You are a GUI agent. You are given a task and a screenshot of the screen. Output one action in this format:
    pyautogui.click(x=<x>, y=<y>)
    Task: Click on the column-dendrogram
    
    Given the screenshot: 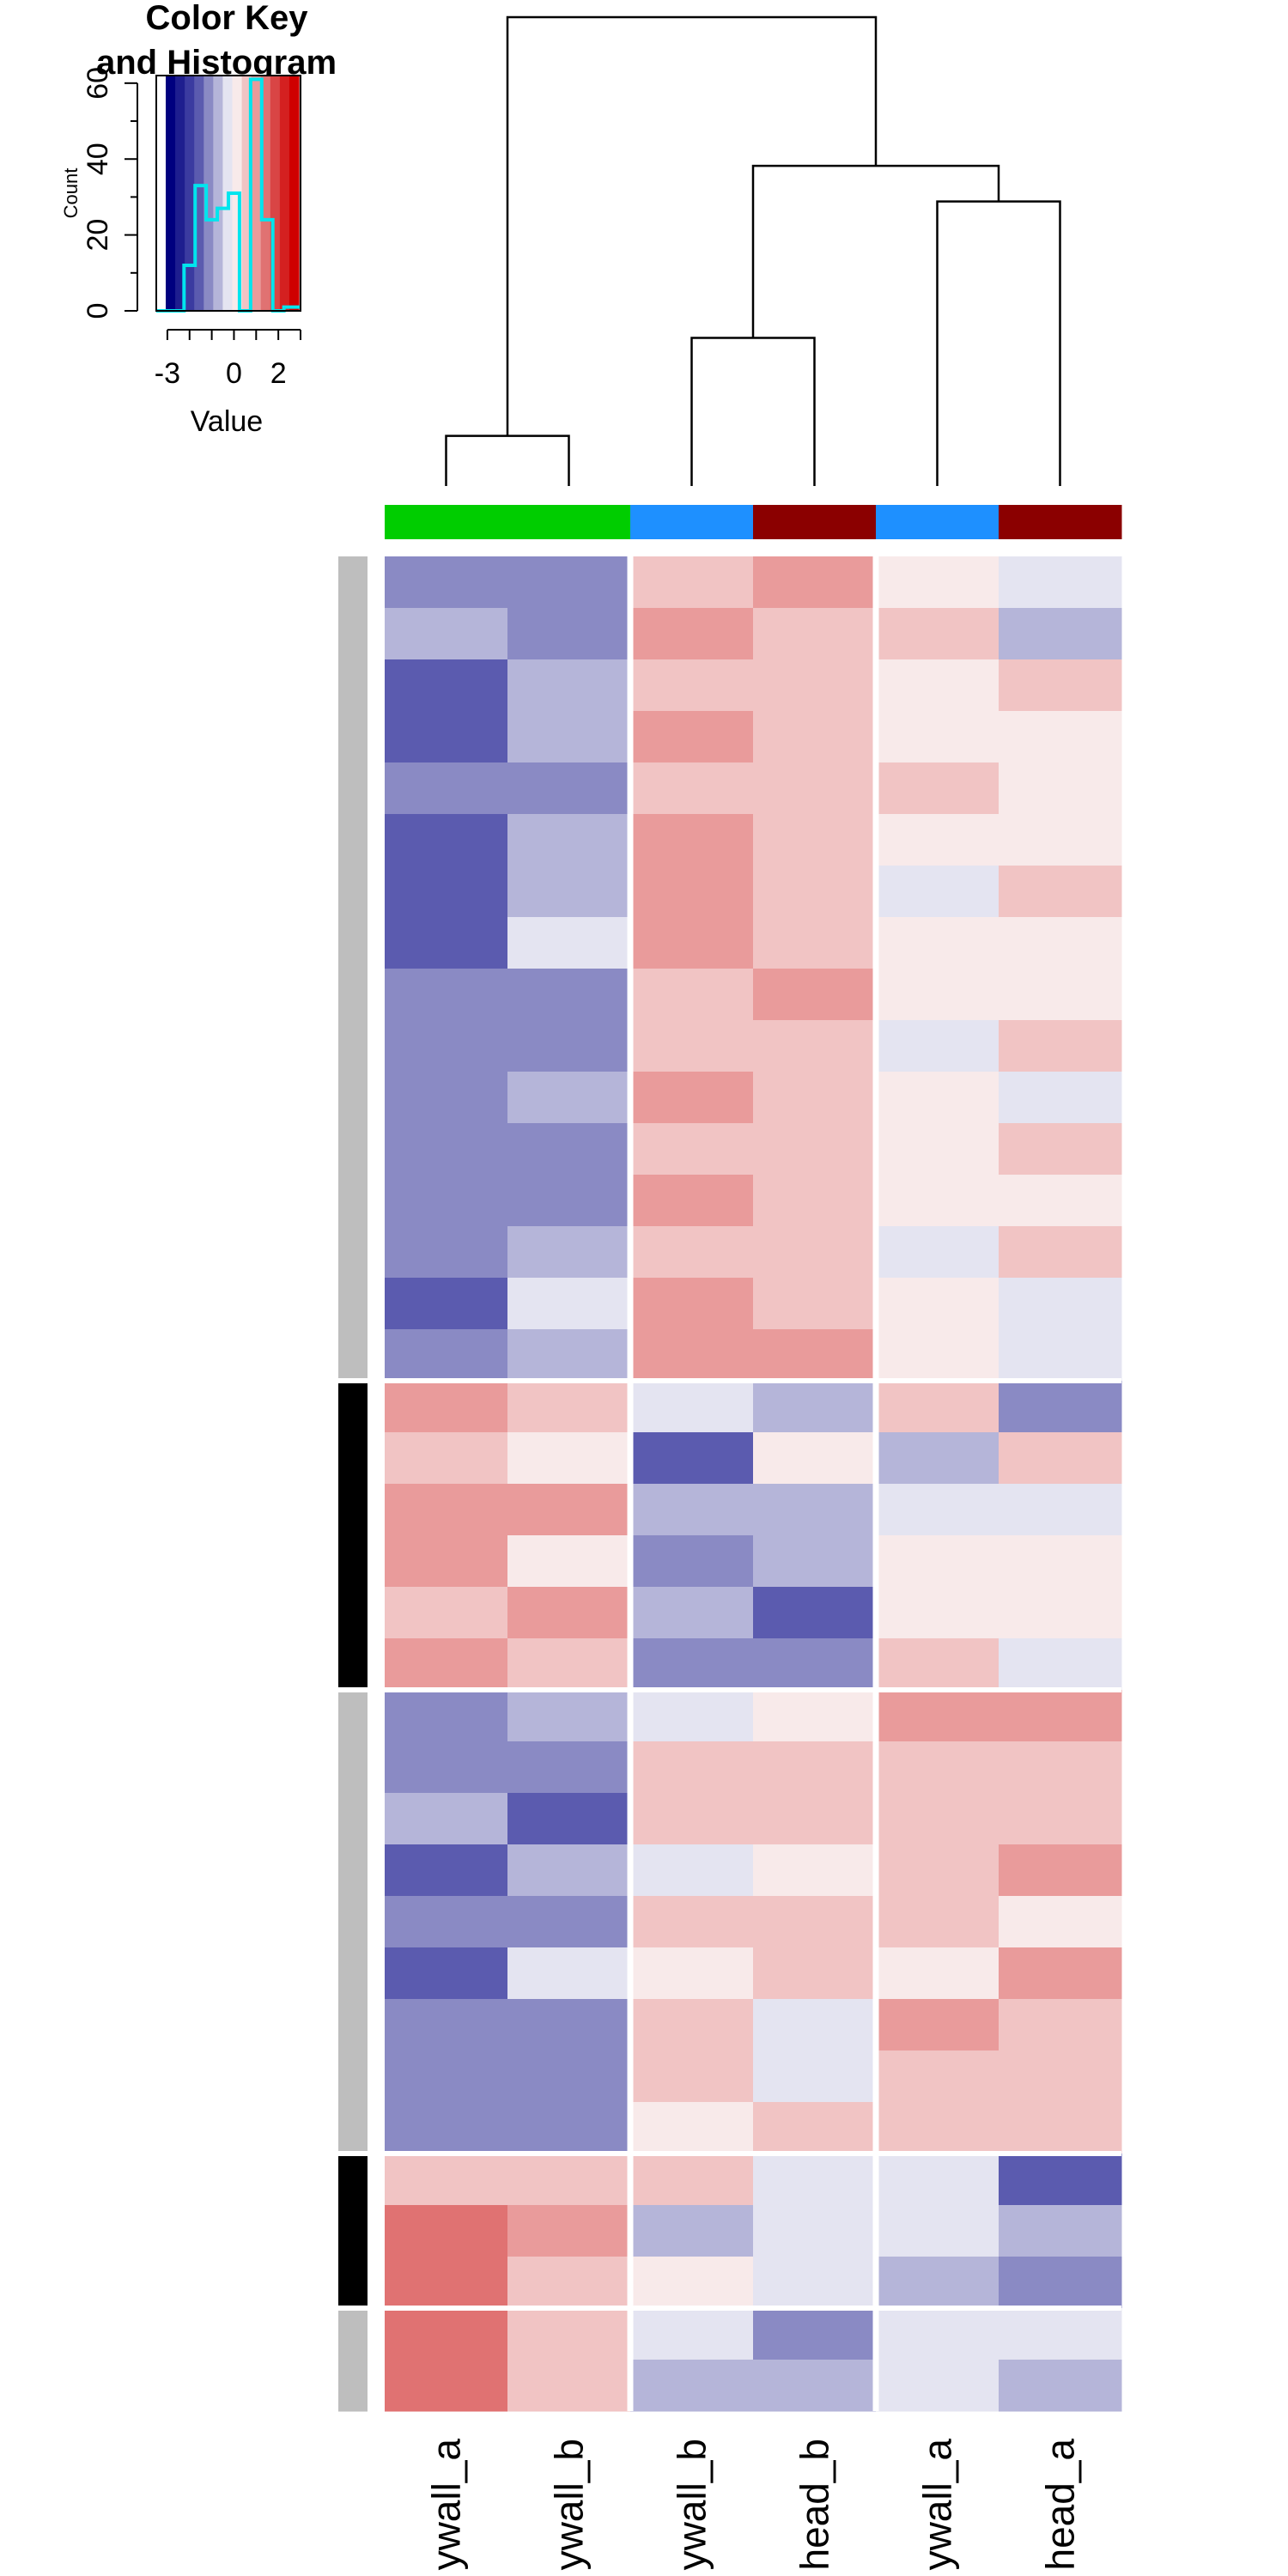 What is the action you would take?
    pyautogui.click(x=753, y=251)
    